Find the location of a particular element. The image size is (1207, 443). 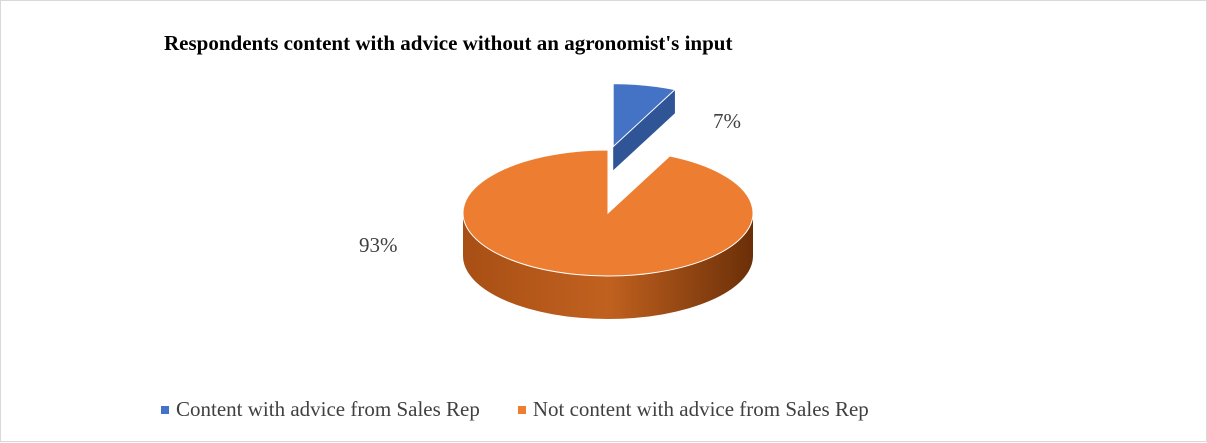

data-label-not-content: 93% is located at coordinates (378, 245).